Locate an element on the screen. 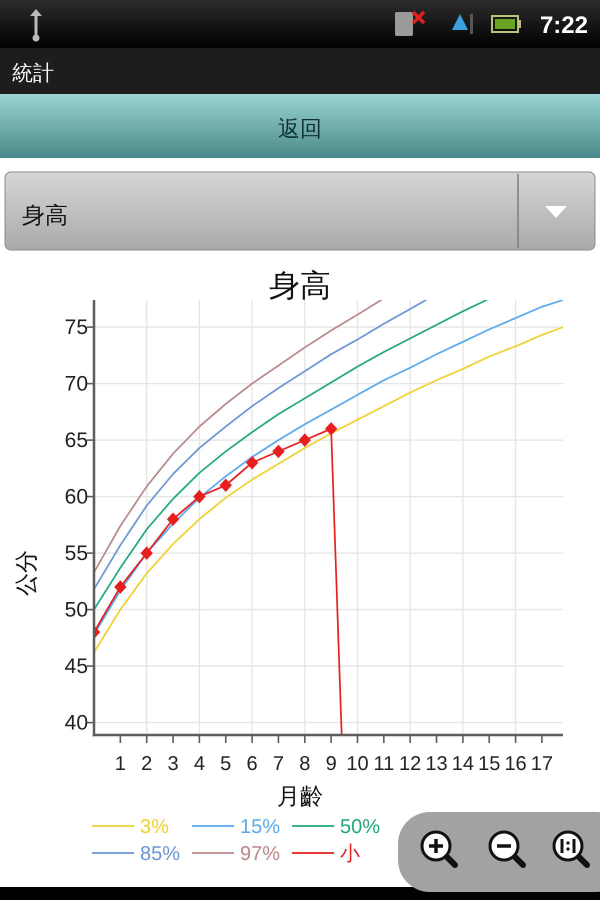 This screenshot has height=900, width=600. annotation: 7:22 is located at coordinates (564, 25).